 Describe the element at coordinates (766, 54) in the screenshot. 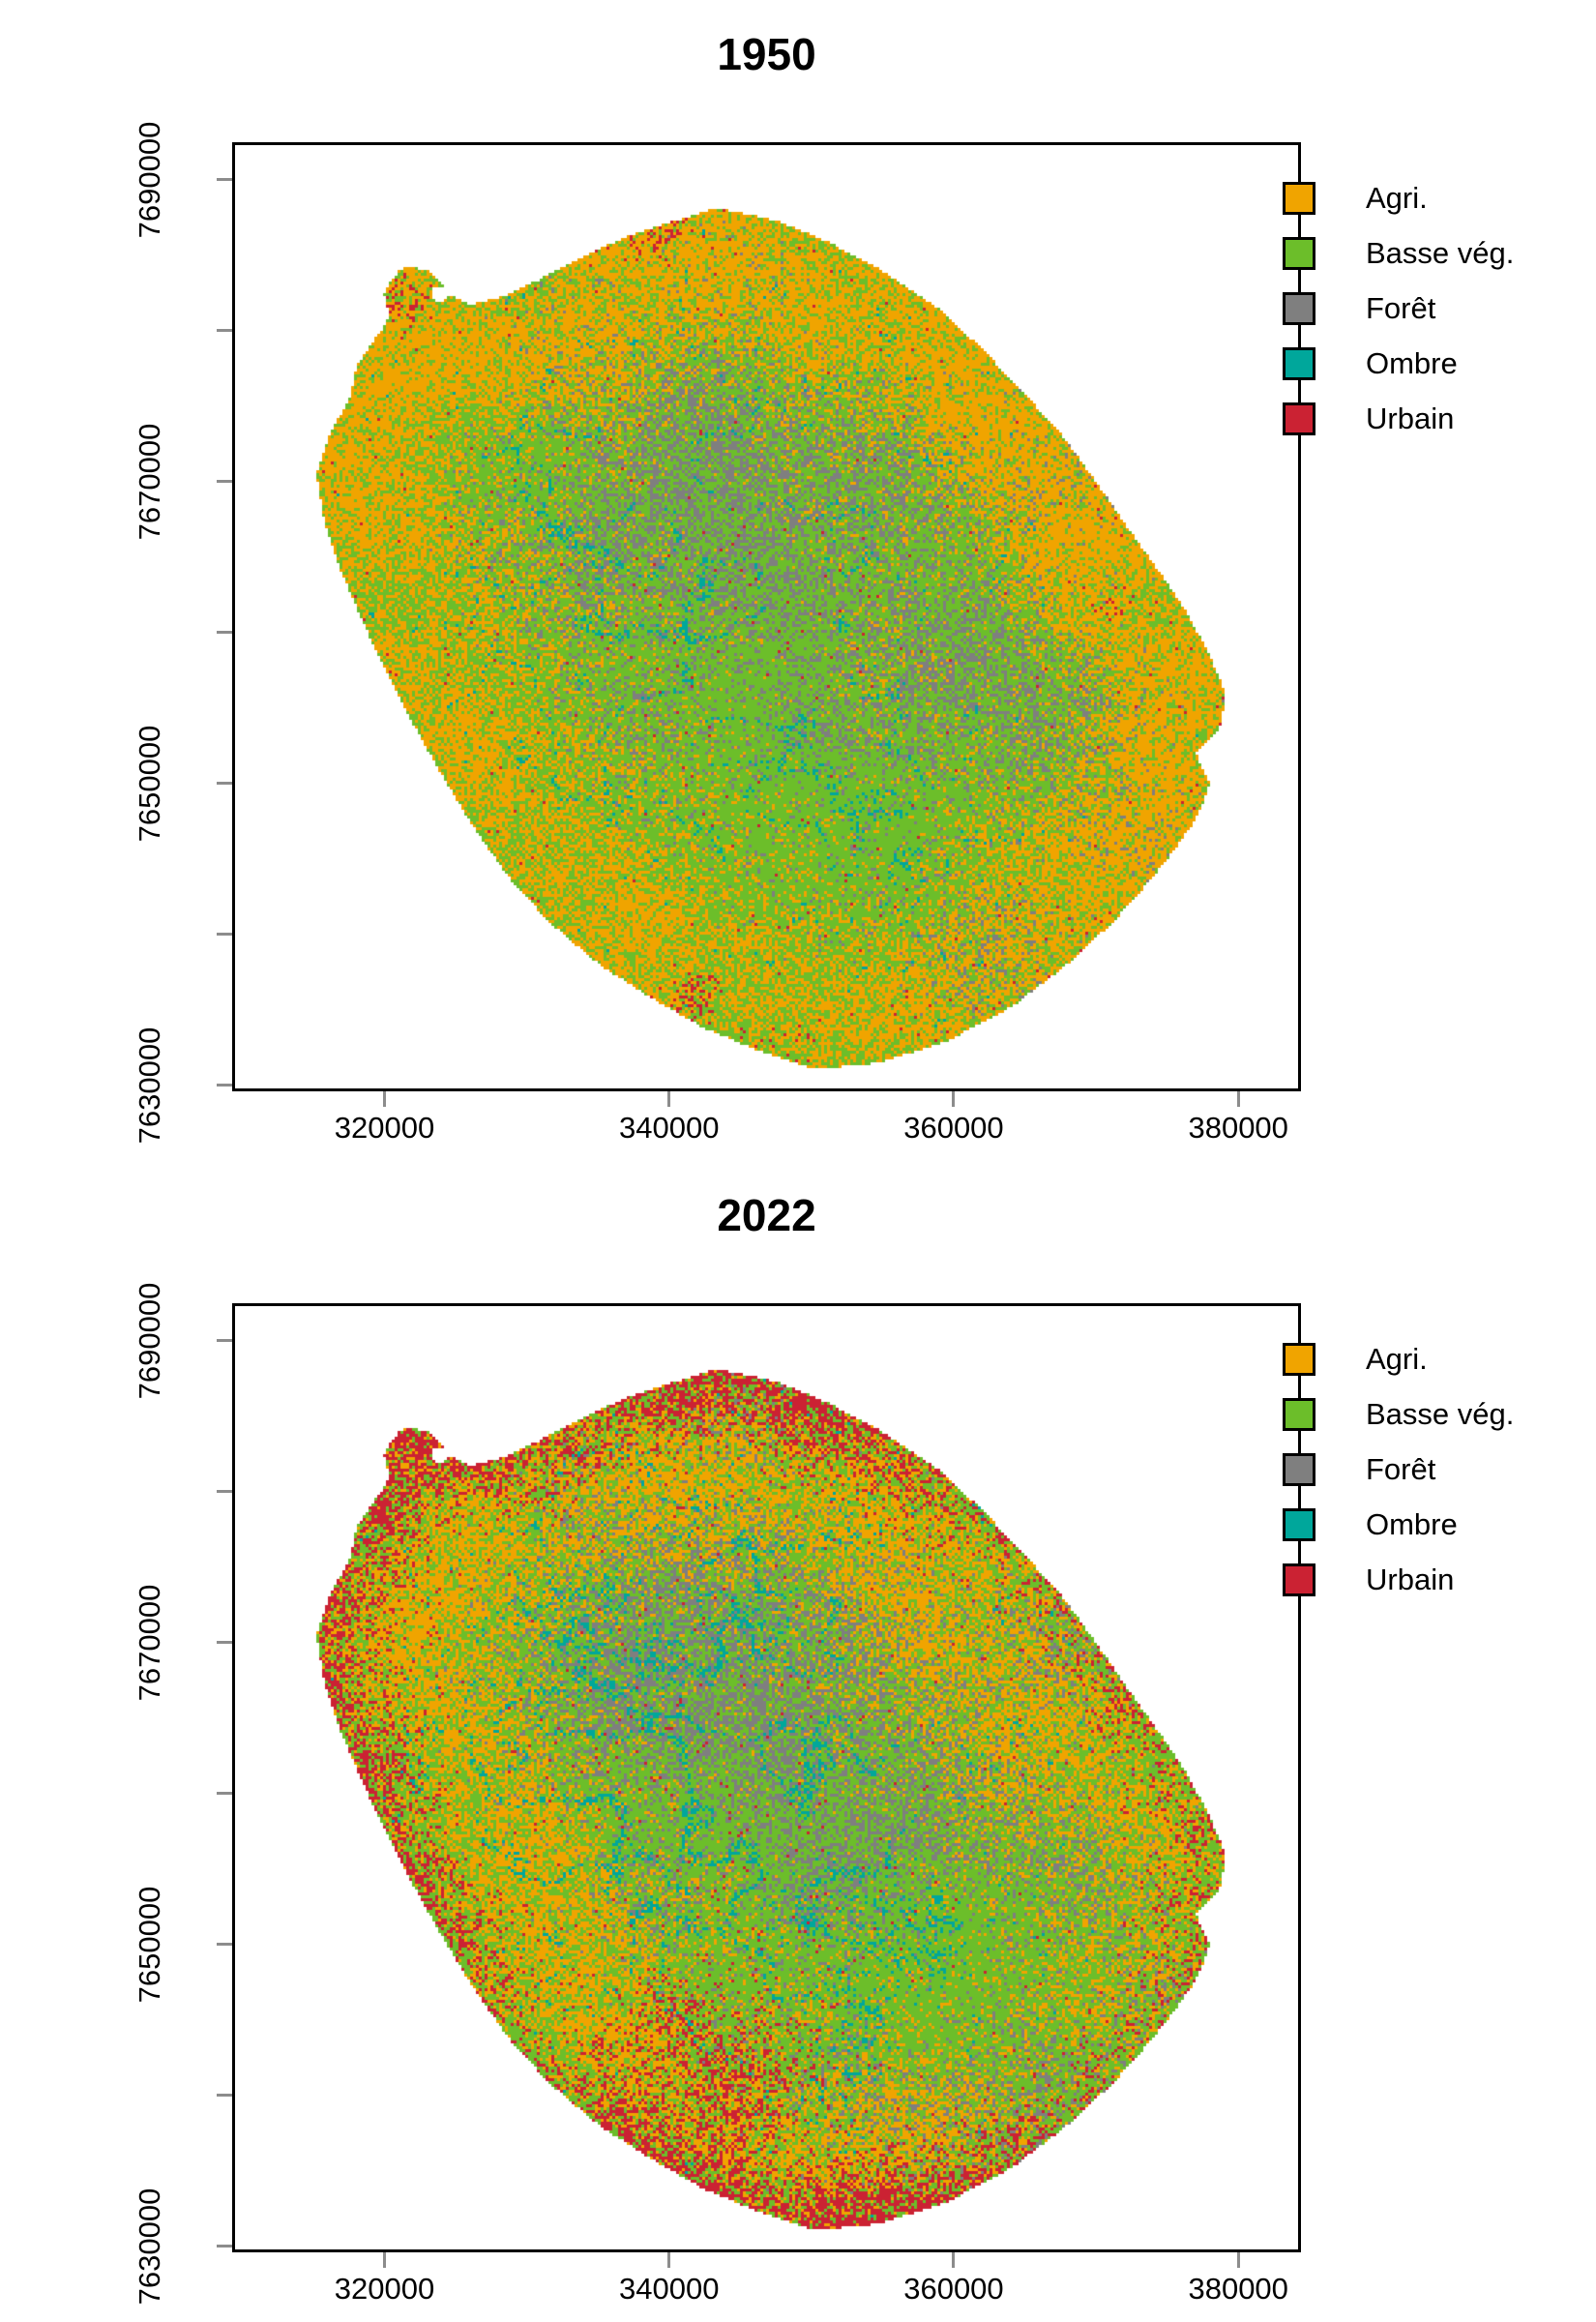

I see `panel-title: 1950` at that location.